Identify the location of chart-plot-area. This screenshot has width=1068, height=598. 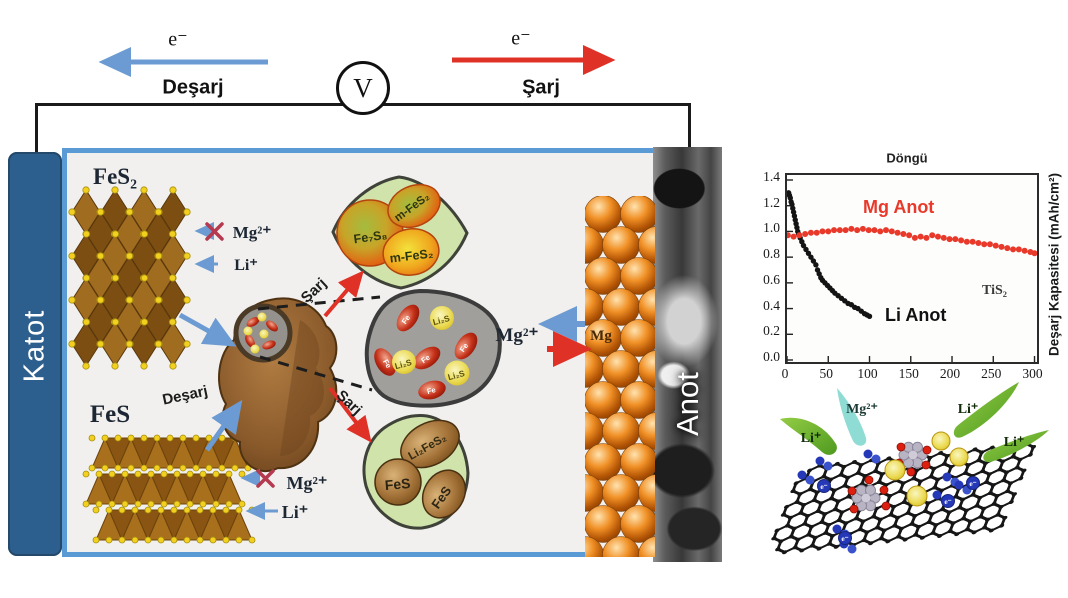
(912, 268).